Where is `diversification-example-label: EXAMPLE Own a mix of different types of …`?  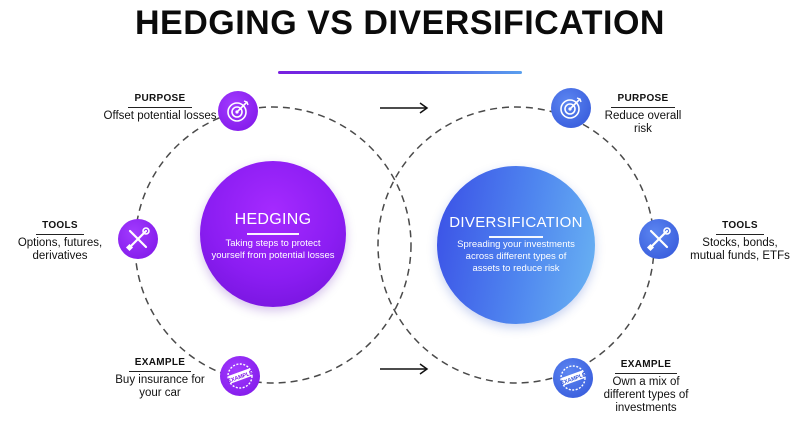 diversification-example-label: EXAMPLE Own a mix of different types of … is located at coordinates (646, 386).